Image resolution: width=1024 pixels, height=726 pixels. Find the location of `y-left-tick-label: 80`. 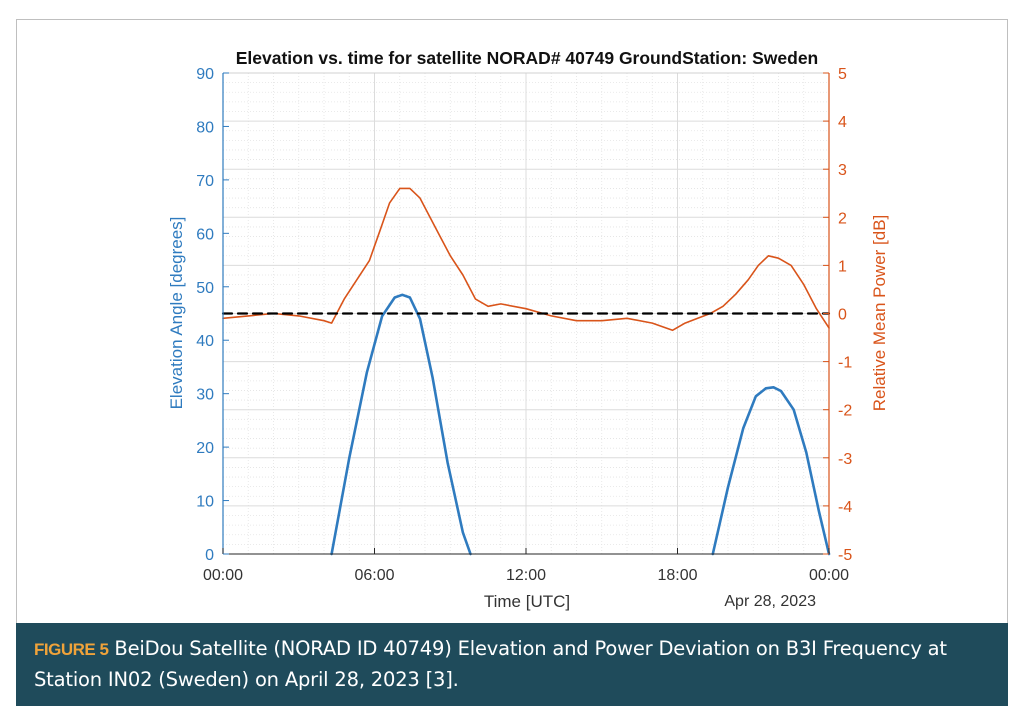

y-left-tick-label: 80 is located at coordinates (205, 127).